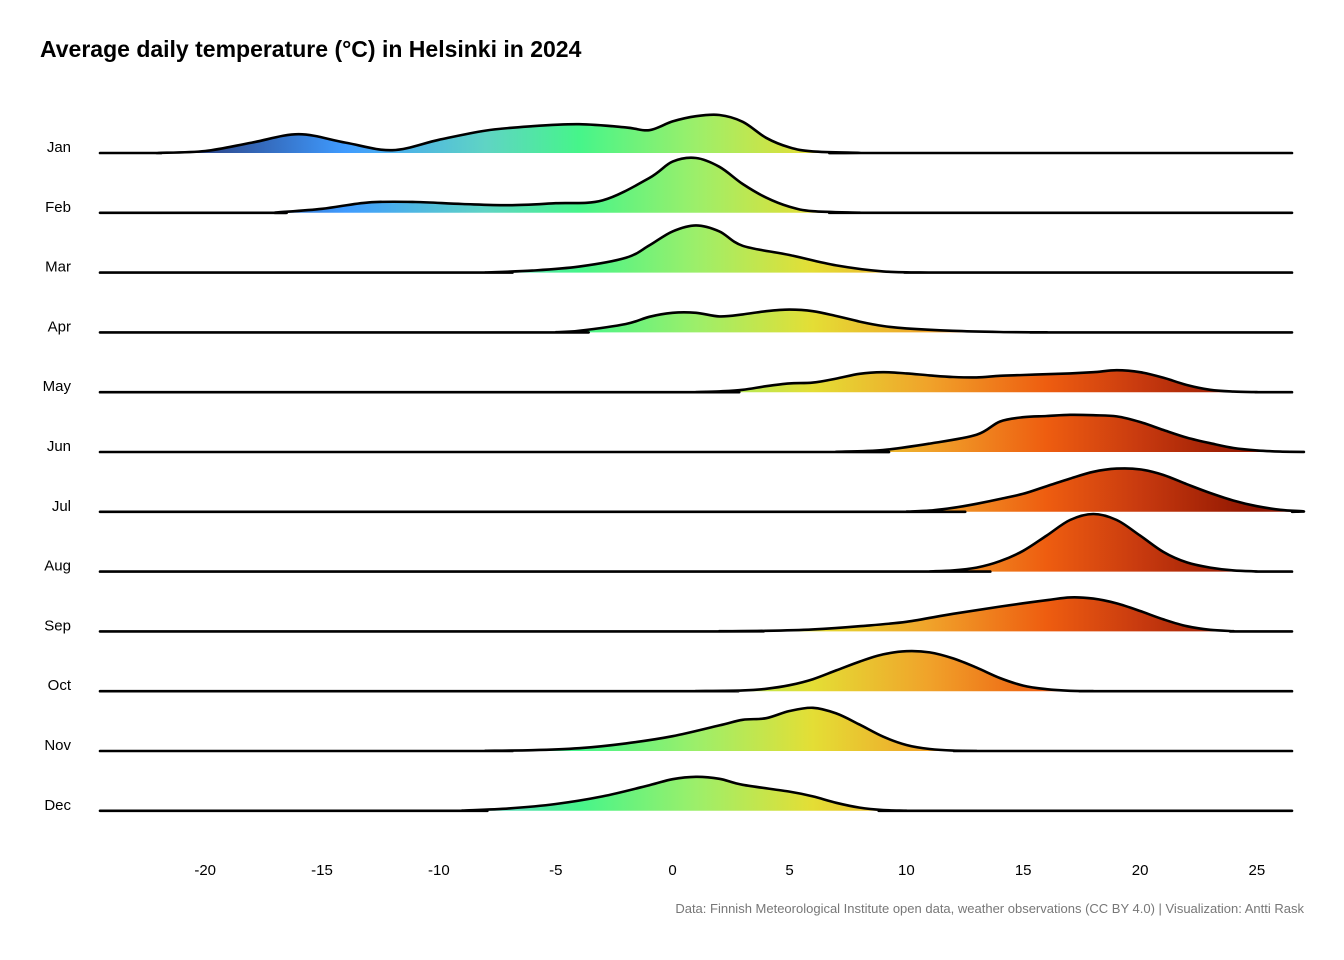  What do you see at coordinates (61, 506) in the screenshot?
I see `month-label-jul: Jul` at bounding box center [61, 506].